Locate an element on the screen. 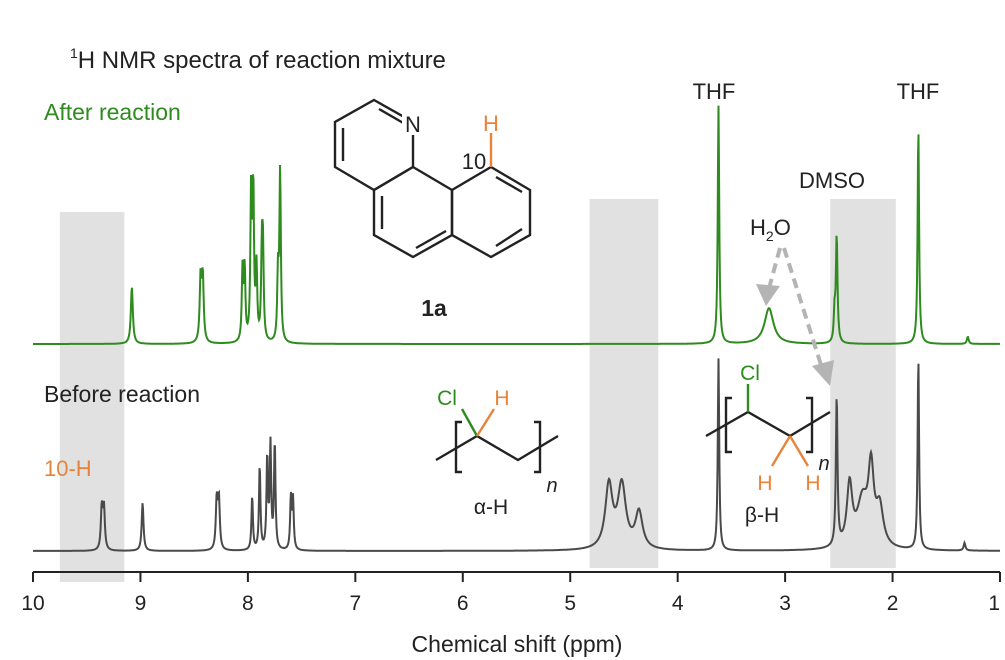  ring-middle is located at coordinates (413, 212).